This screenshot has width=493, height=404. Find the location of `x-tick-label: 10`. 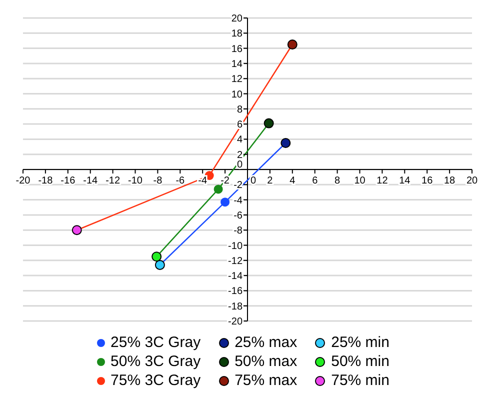

x-tick-label: 10 is located at coordinates (360, 181).